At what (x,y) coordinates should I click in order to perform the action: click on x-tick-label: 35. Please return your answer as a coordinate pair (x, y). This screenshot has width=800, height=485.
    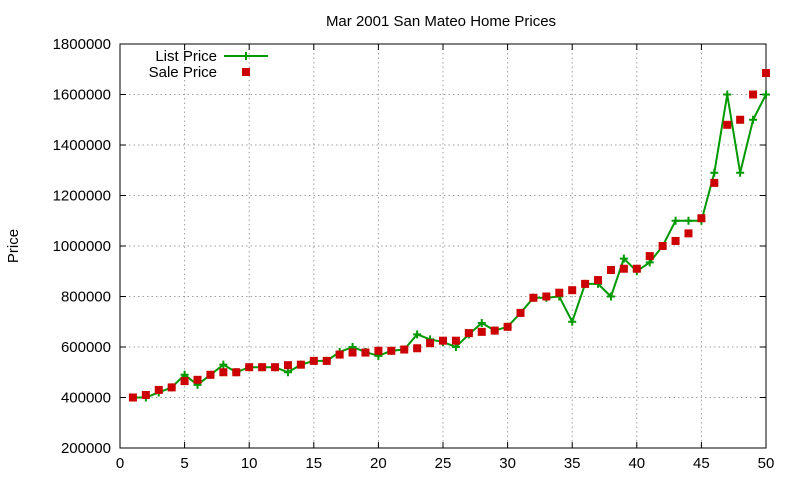
    Looking at the image, I should click on (572, 463).